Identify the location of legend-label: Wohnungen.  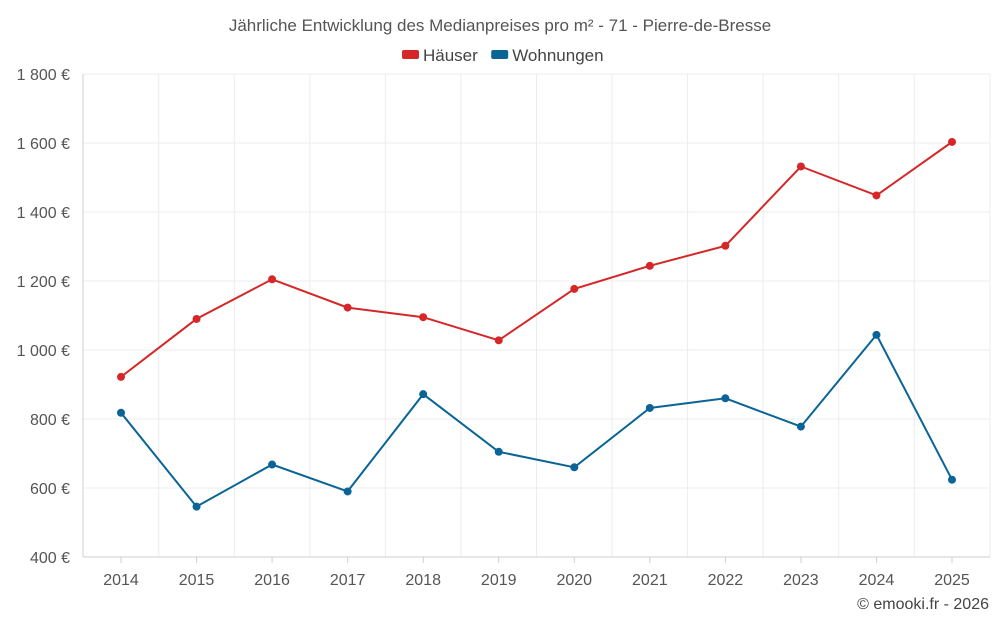
(557, 55).